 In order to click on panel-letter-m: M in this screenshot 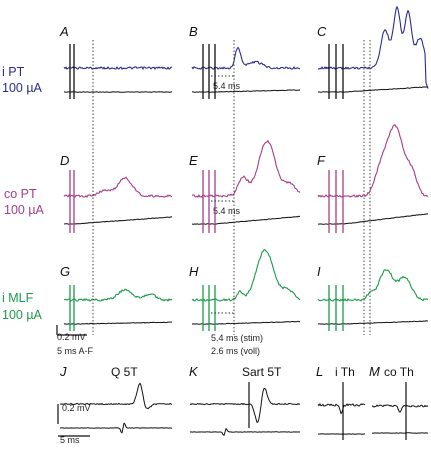, I will do `click(374, 371)`.